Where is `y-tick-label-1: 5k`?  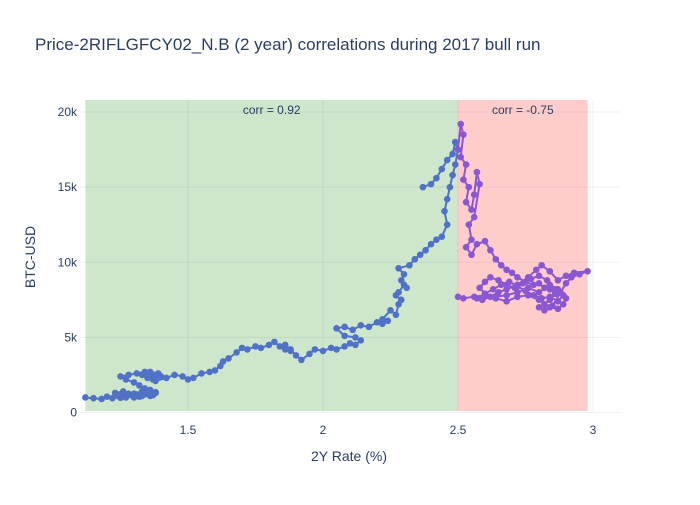 y-tick-label-1: 5k is located at coordinates (71, 337).